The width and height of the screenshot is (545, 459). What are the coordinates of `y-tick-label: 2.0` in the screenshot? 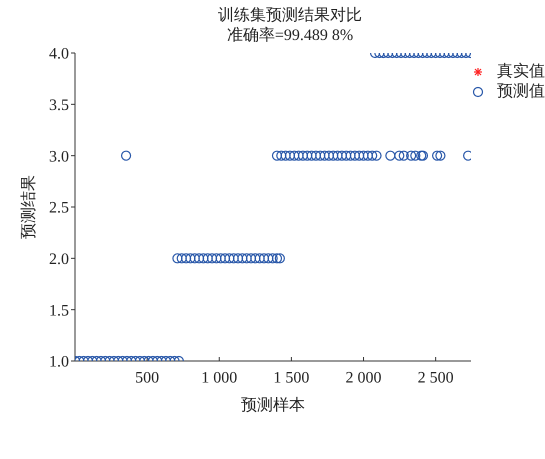 It's located at (59, 259).